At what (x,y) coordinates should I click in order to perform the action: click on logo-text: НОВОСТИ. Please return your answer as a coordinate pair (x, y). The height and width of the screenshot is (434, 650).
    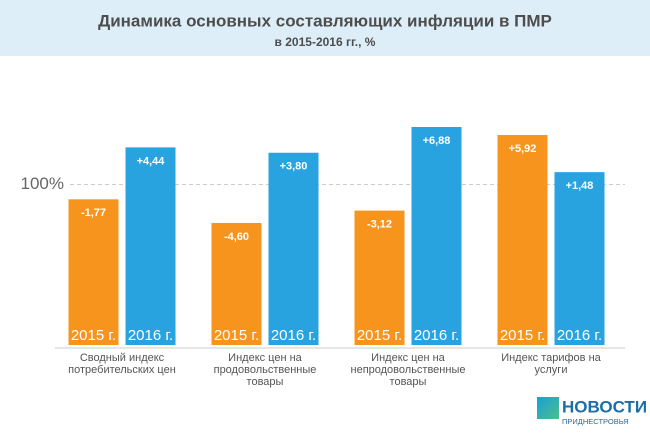
    Looking at the image, I should click on (604, 406).